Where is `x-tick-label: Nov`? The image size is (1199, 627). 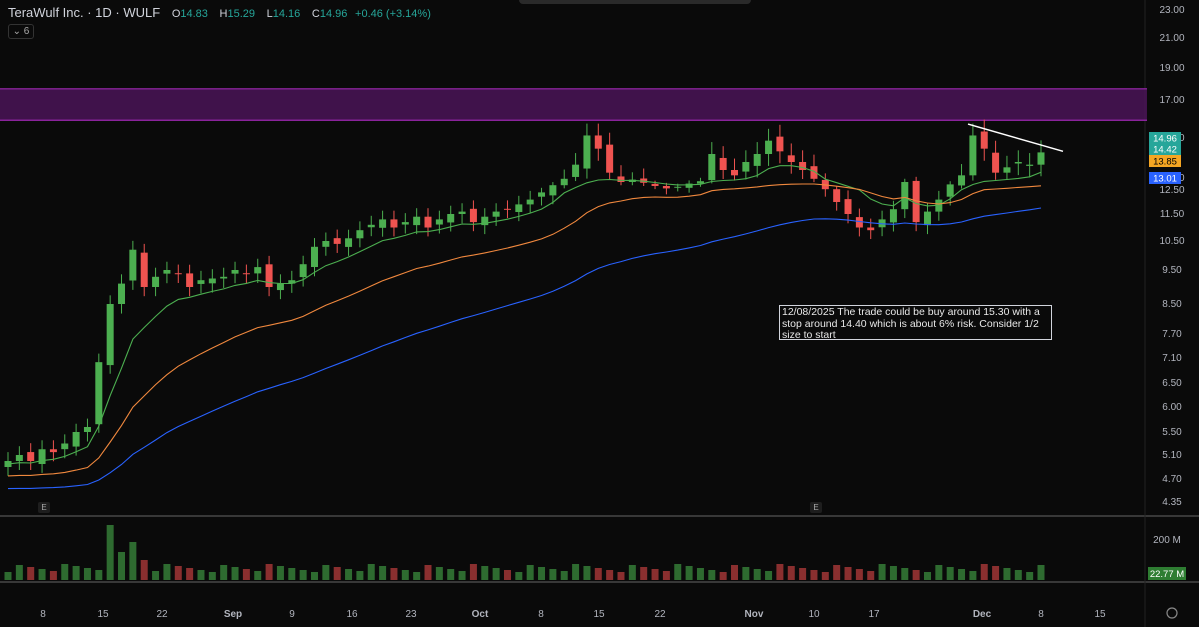 x-tick-label: Nov is located at coordinates (754, 614).